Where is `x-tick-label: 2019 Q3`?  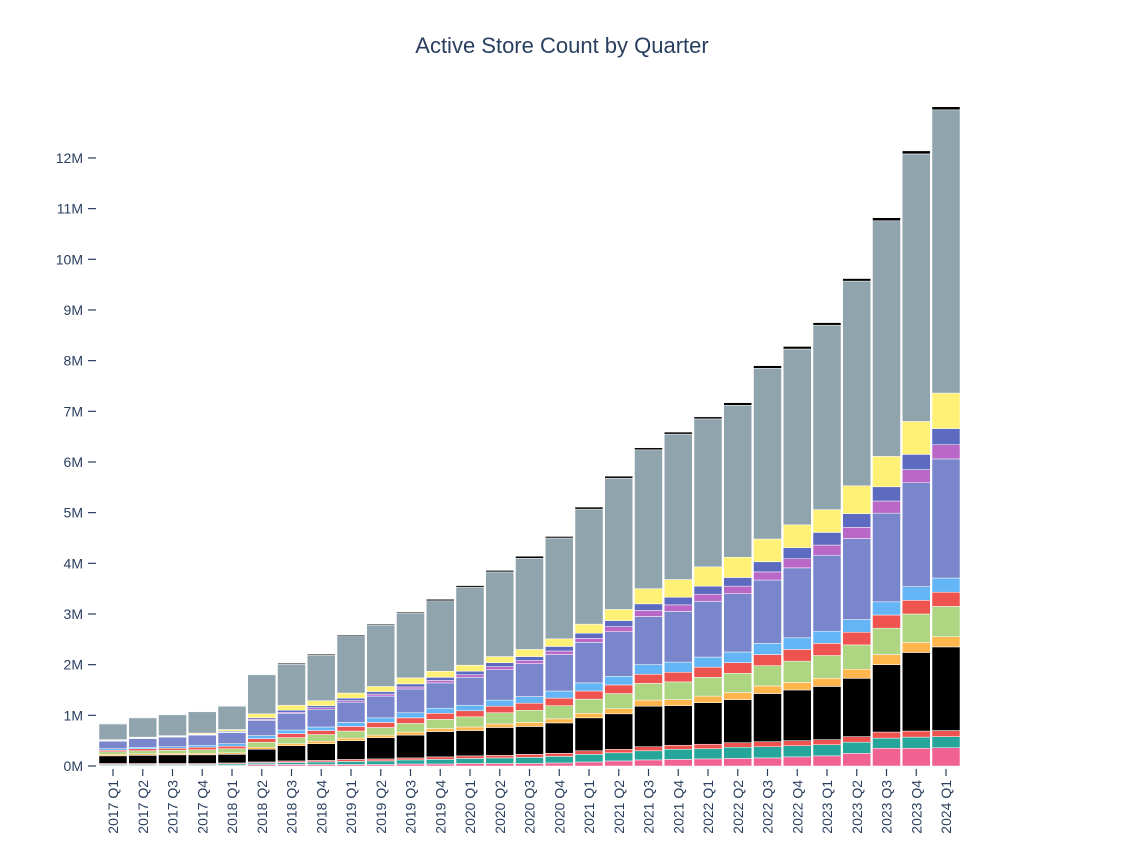
x-tick-label: 2019 Q3 is located at coordinates (411, 807).